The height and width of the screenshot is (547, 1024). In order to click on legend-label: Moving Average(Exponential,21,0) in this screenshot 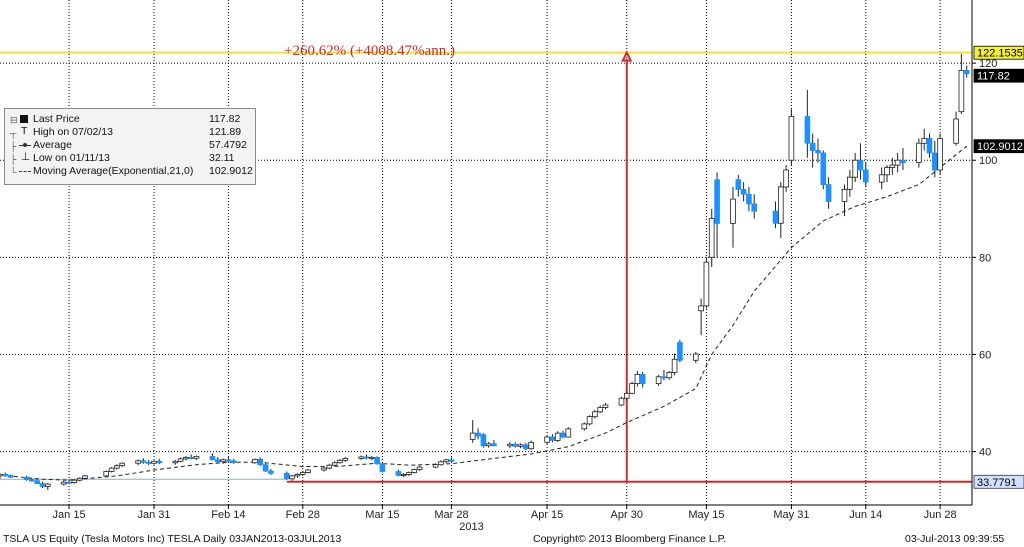, I will do `click(113, 171)`.